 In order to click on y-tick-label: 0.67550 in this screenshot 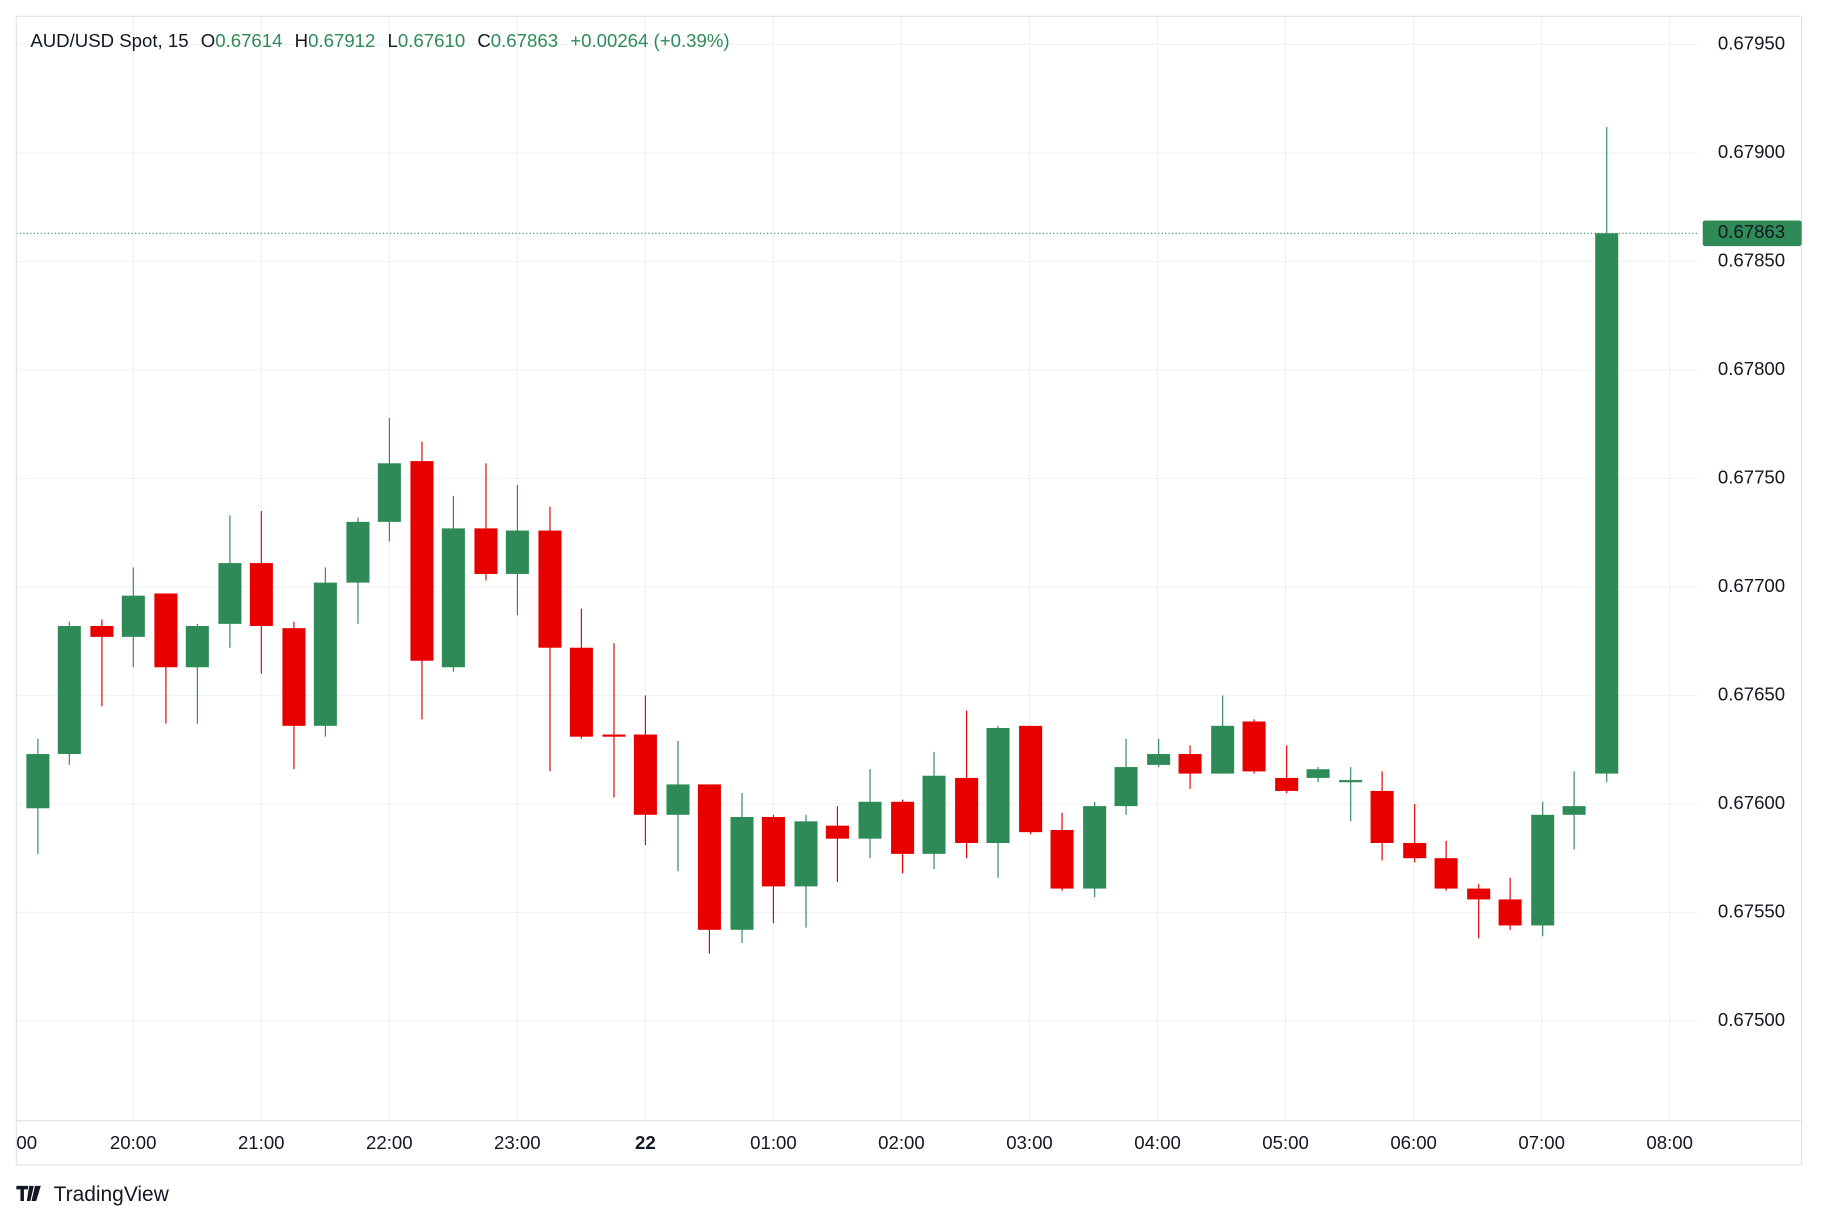, I will do `click(1751, 910)`.